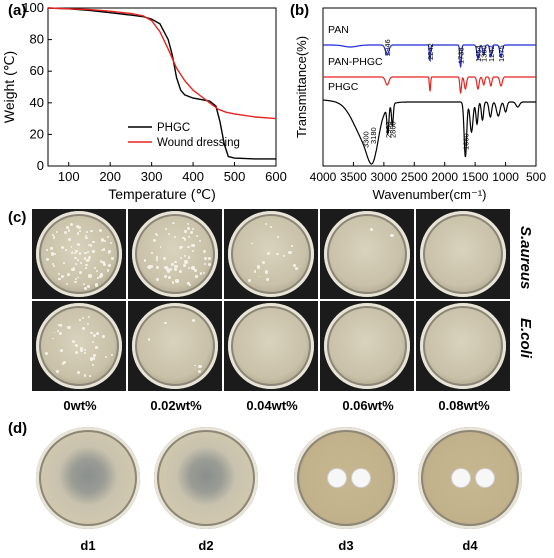  Describe the element at coordinates (18, 428) in the screenshot. I see `panel-label-d: (d)` at that location.